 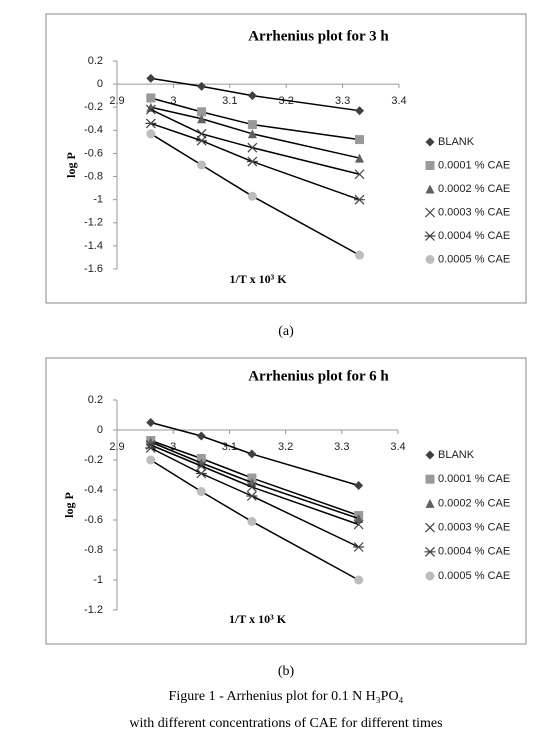 I want to click on legend-label: BLANK, so click(x=456, y=455).